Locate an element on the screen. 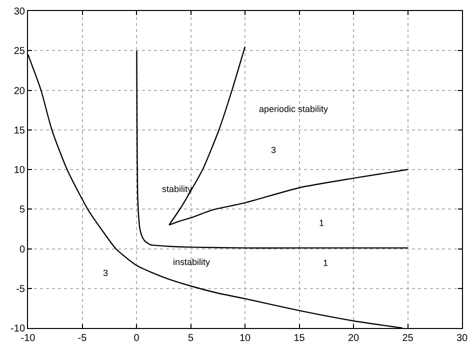  y-tick-label: 15 is located at coordinates (20, 130).